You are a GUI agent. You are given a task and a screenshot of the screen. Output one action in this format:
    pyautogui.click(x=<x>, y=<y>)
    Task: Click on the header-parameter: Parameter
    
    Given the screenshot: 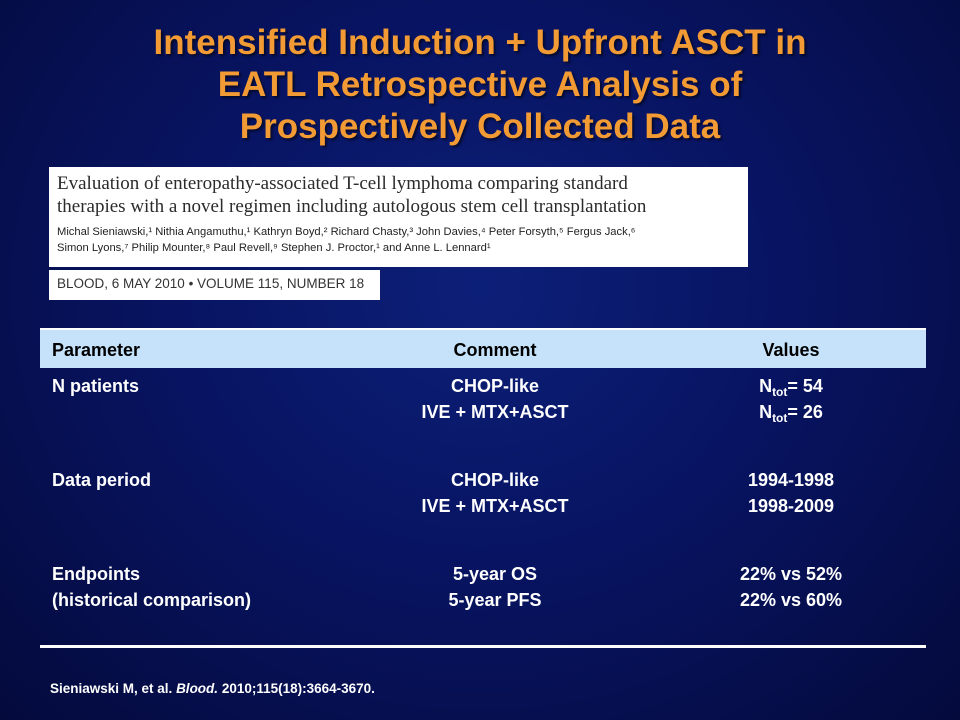 What is the action you would take?
    pyautogui.click(x=96, y=350)
    